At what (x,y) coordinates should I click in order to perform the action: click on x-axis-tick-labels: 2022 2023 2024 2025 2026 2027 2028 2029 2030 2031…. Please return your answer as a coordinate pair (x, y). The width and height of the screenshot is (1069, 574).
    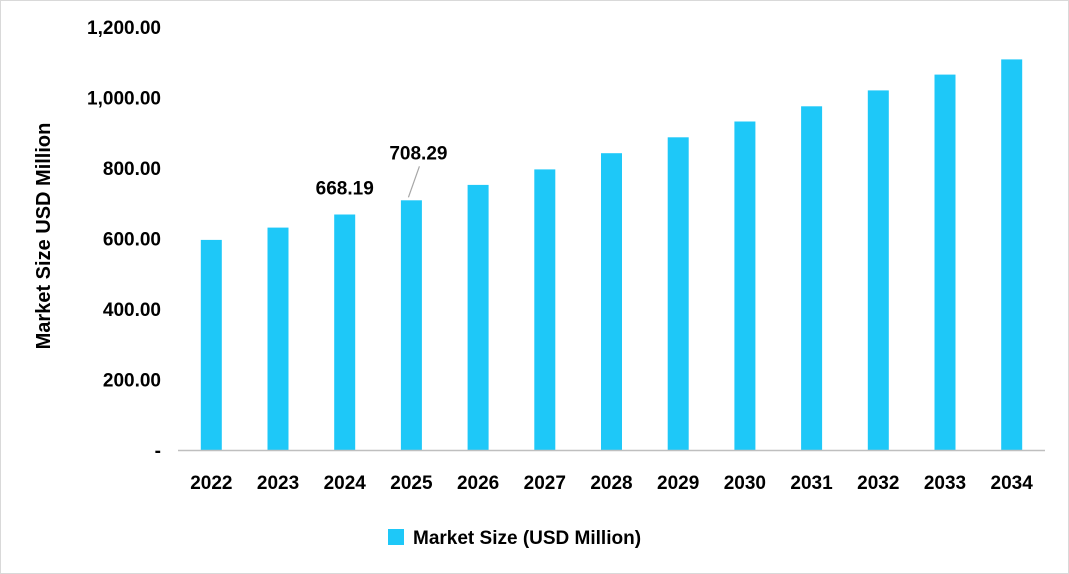
    Looking at the image, I should click on (611, 483).